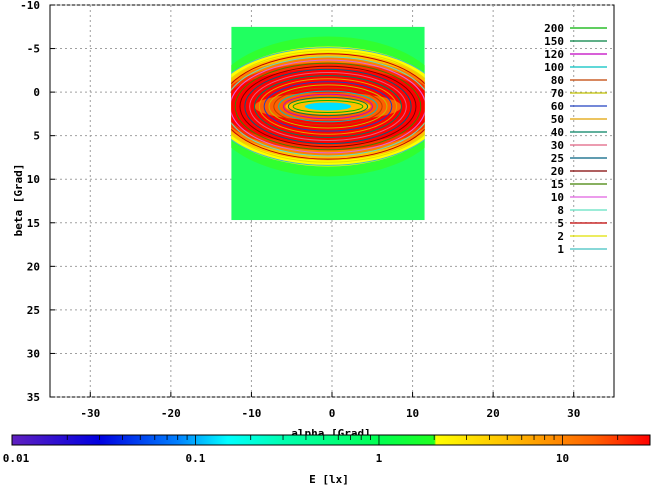 The image size is (651, 486). Describe the element at coordinates (557, 119) in the screenshot. I see `legend-label: 50` at that location.